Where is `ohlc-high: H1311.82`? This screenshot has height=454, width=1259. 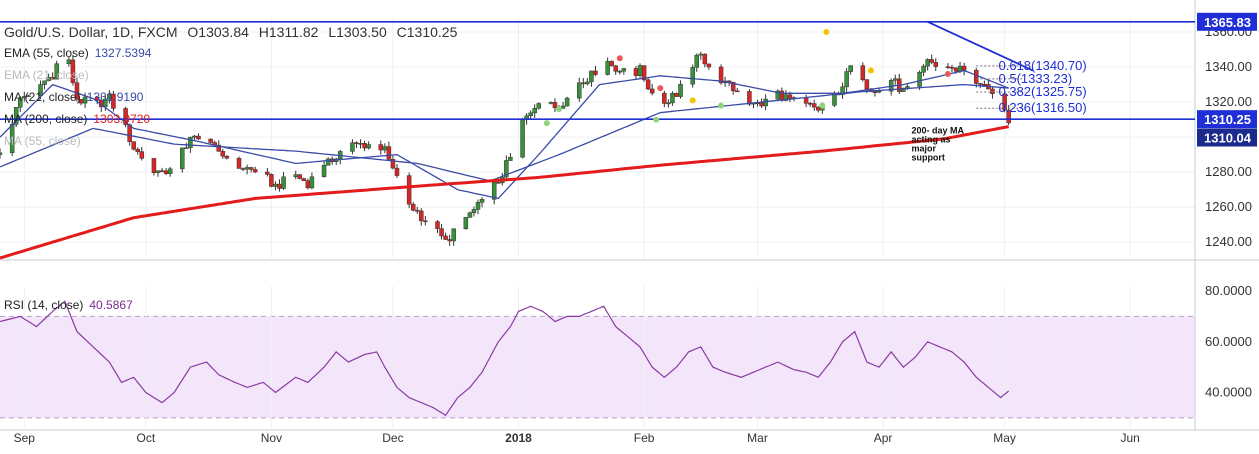
ohlc-high: H1311.82 is located at coordinates (288, 32).